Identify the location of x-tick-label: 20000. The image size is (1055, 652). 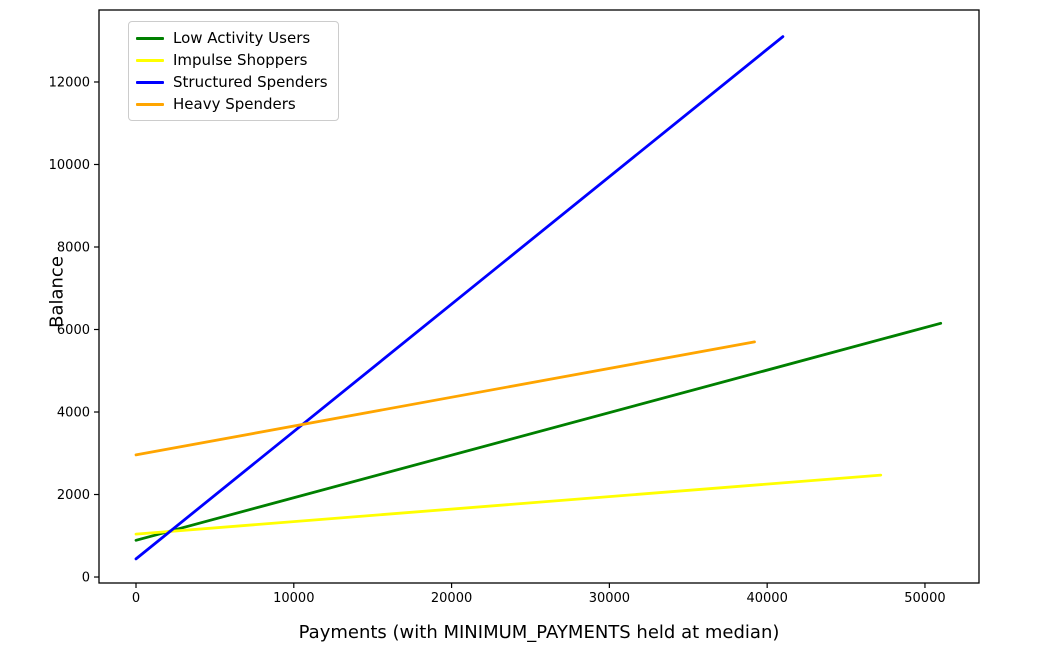
(451, 598).